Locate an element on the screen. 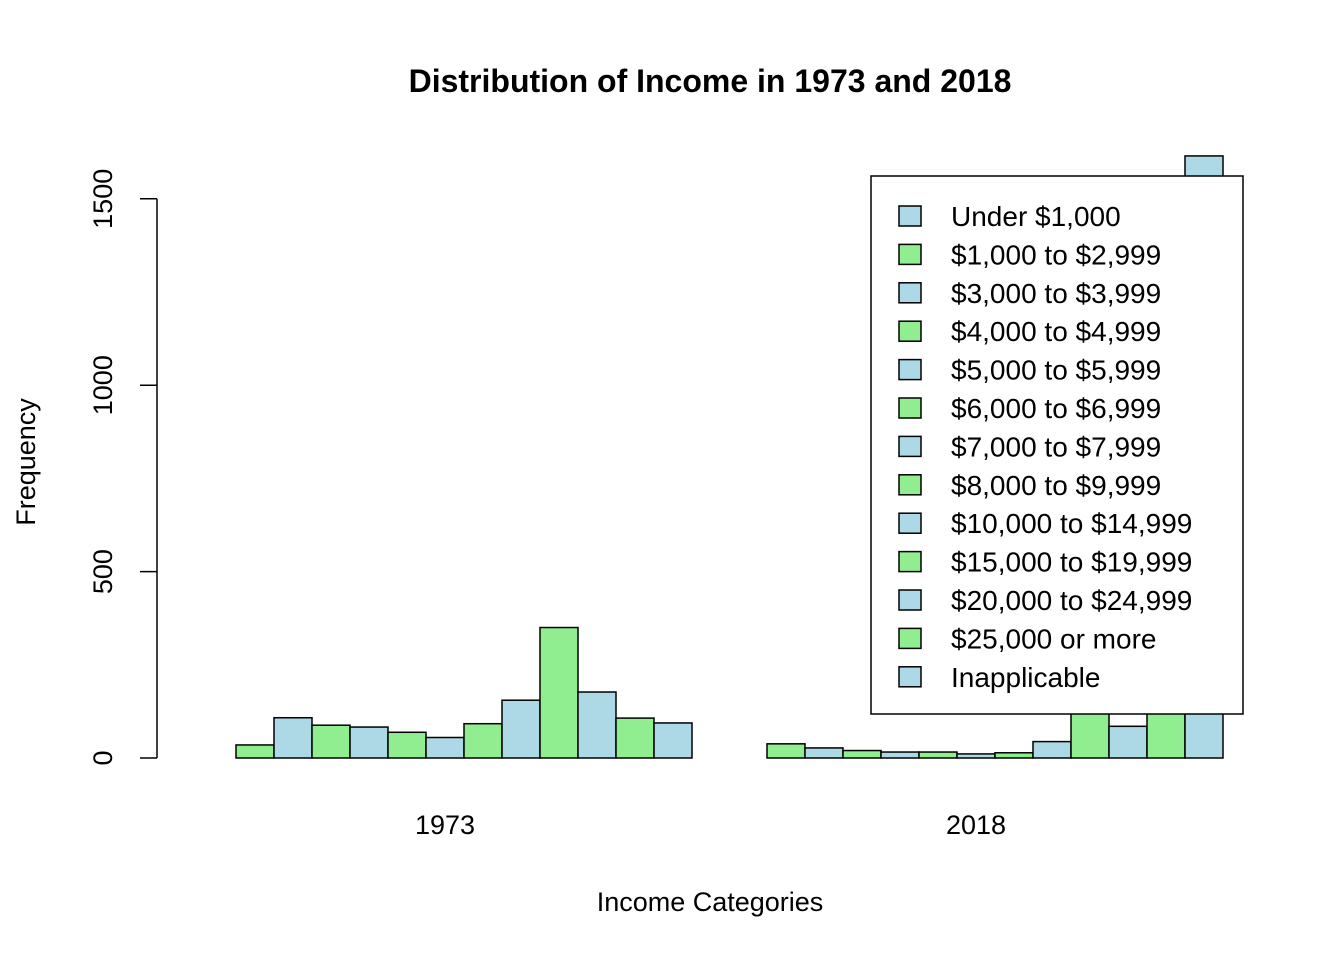  legend-item: $15,000 to $19,999 is located at coordinates (1045, 562).